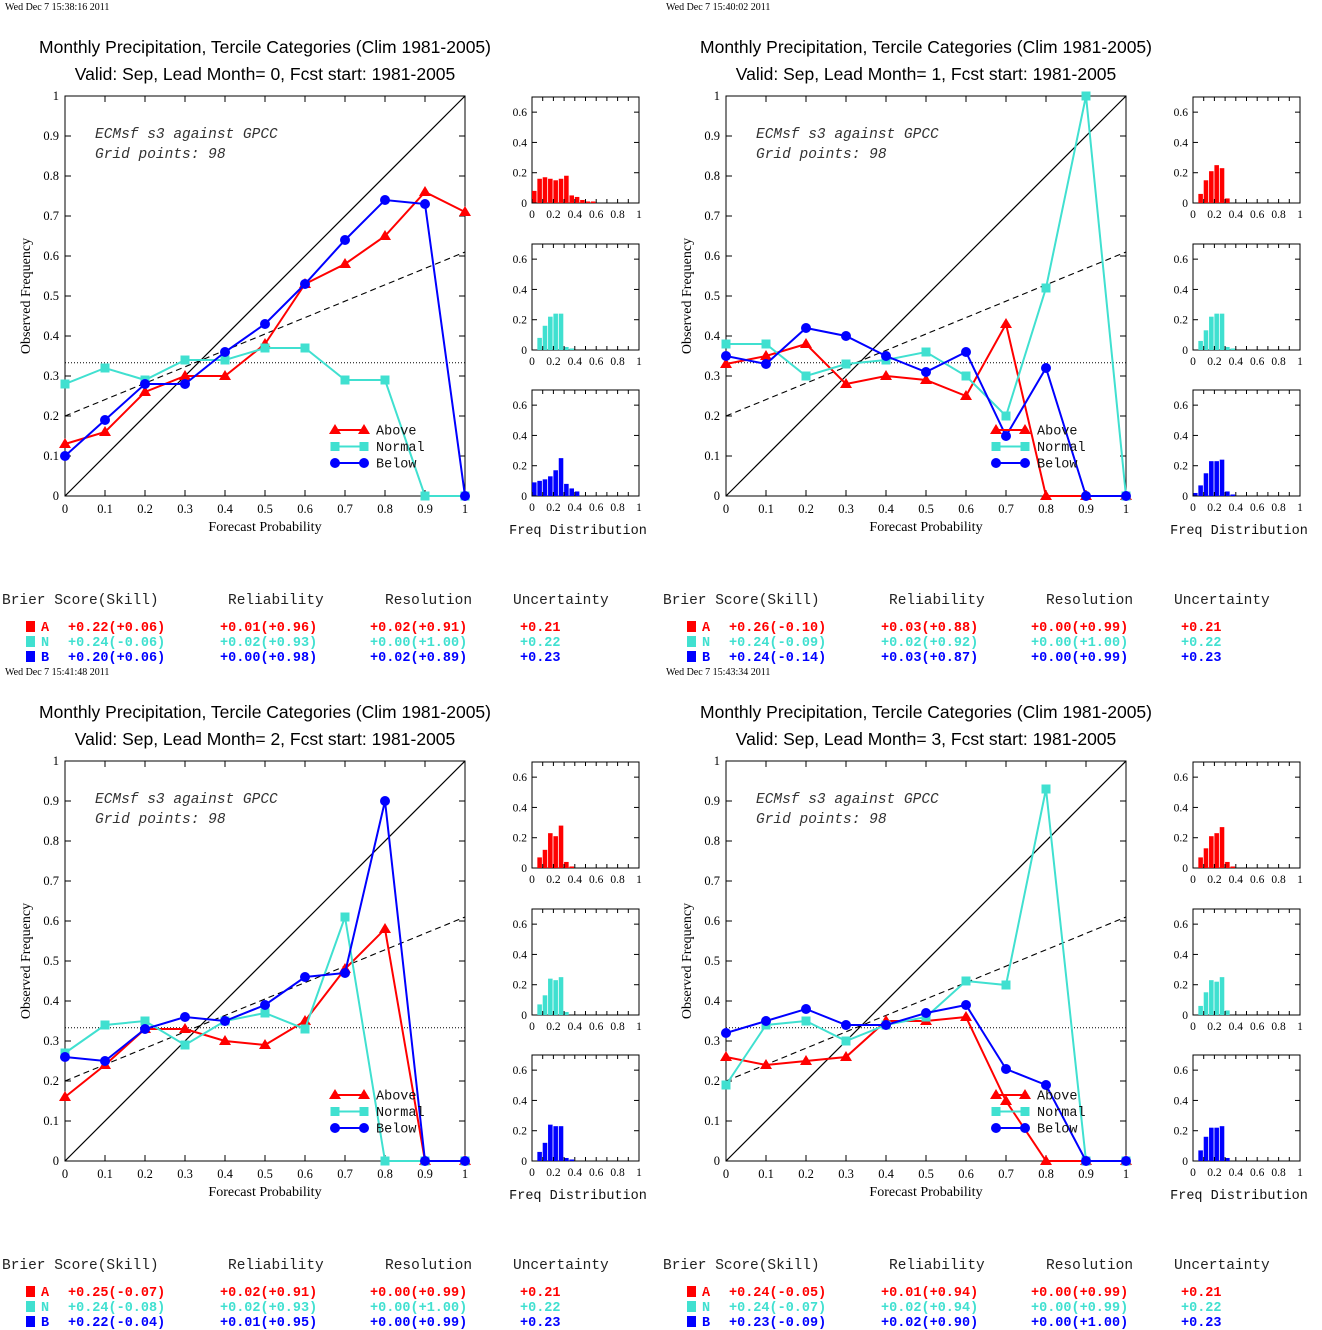 This screenshot has width=1322, height=1330. What do you see at coordinates (929, 628) in the screenshot?
I see `reliability-score: +0.03(+0.88)` at bounding box center [929, 628].